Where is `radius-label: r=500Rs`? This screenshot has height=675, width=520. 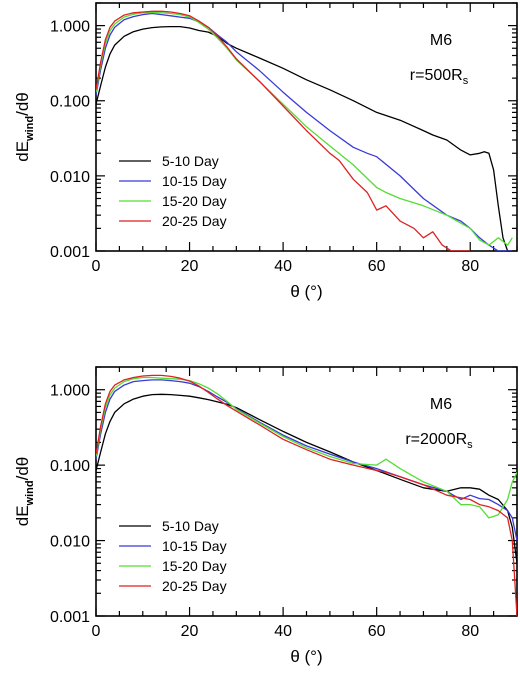
radius-label: r=500Rs is located at coordinates (439, 77).